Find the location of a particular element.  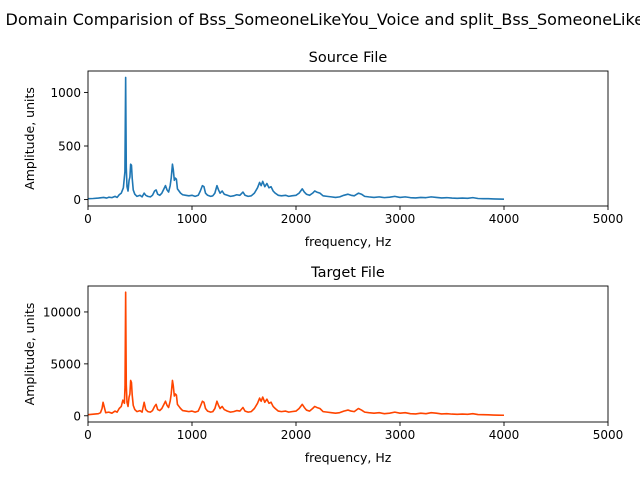

y-tick-label: 1000 is located at coordinates (65, 93).